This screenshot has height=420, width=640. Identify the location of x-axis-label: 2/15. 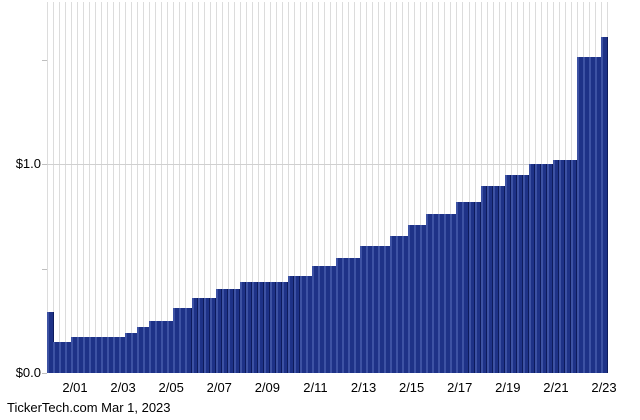
(411, 387).